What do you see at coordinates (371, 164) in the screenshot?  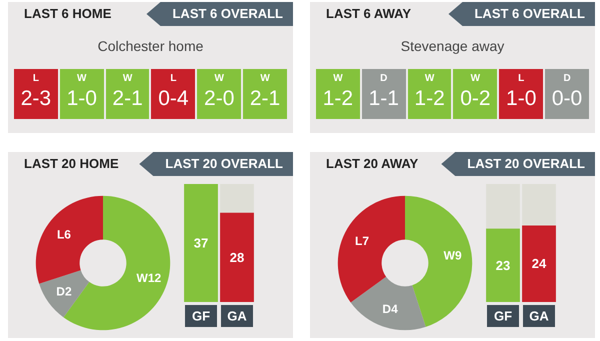 I see `chart-title: LAST 20 AWAY` at bounding box center [371, 164].